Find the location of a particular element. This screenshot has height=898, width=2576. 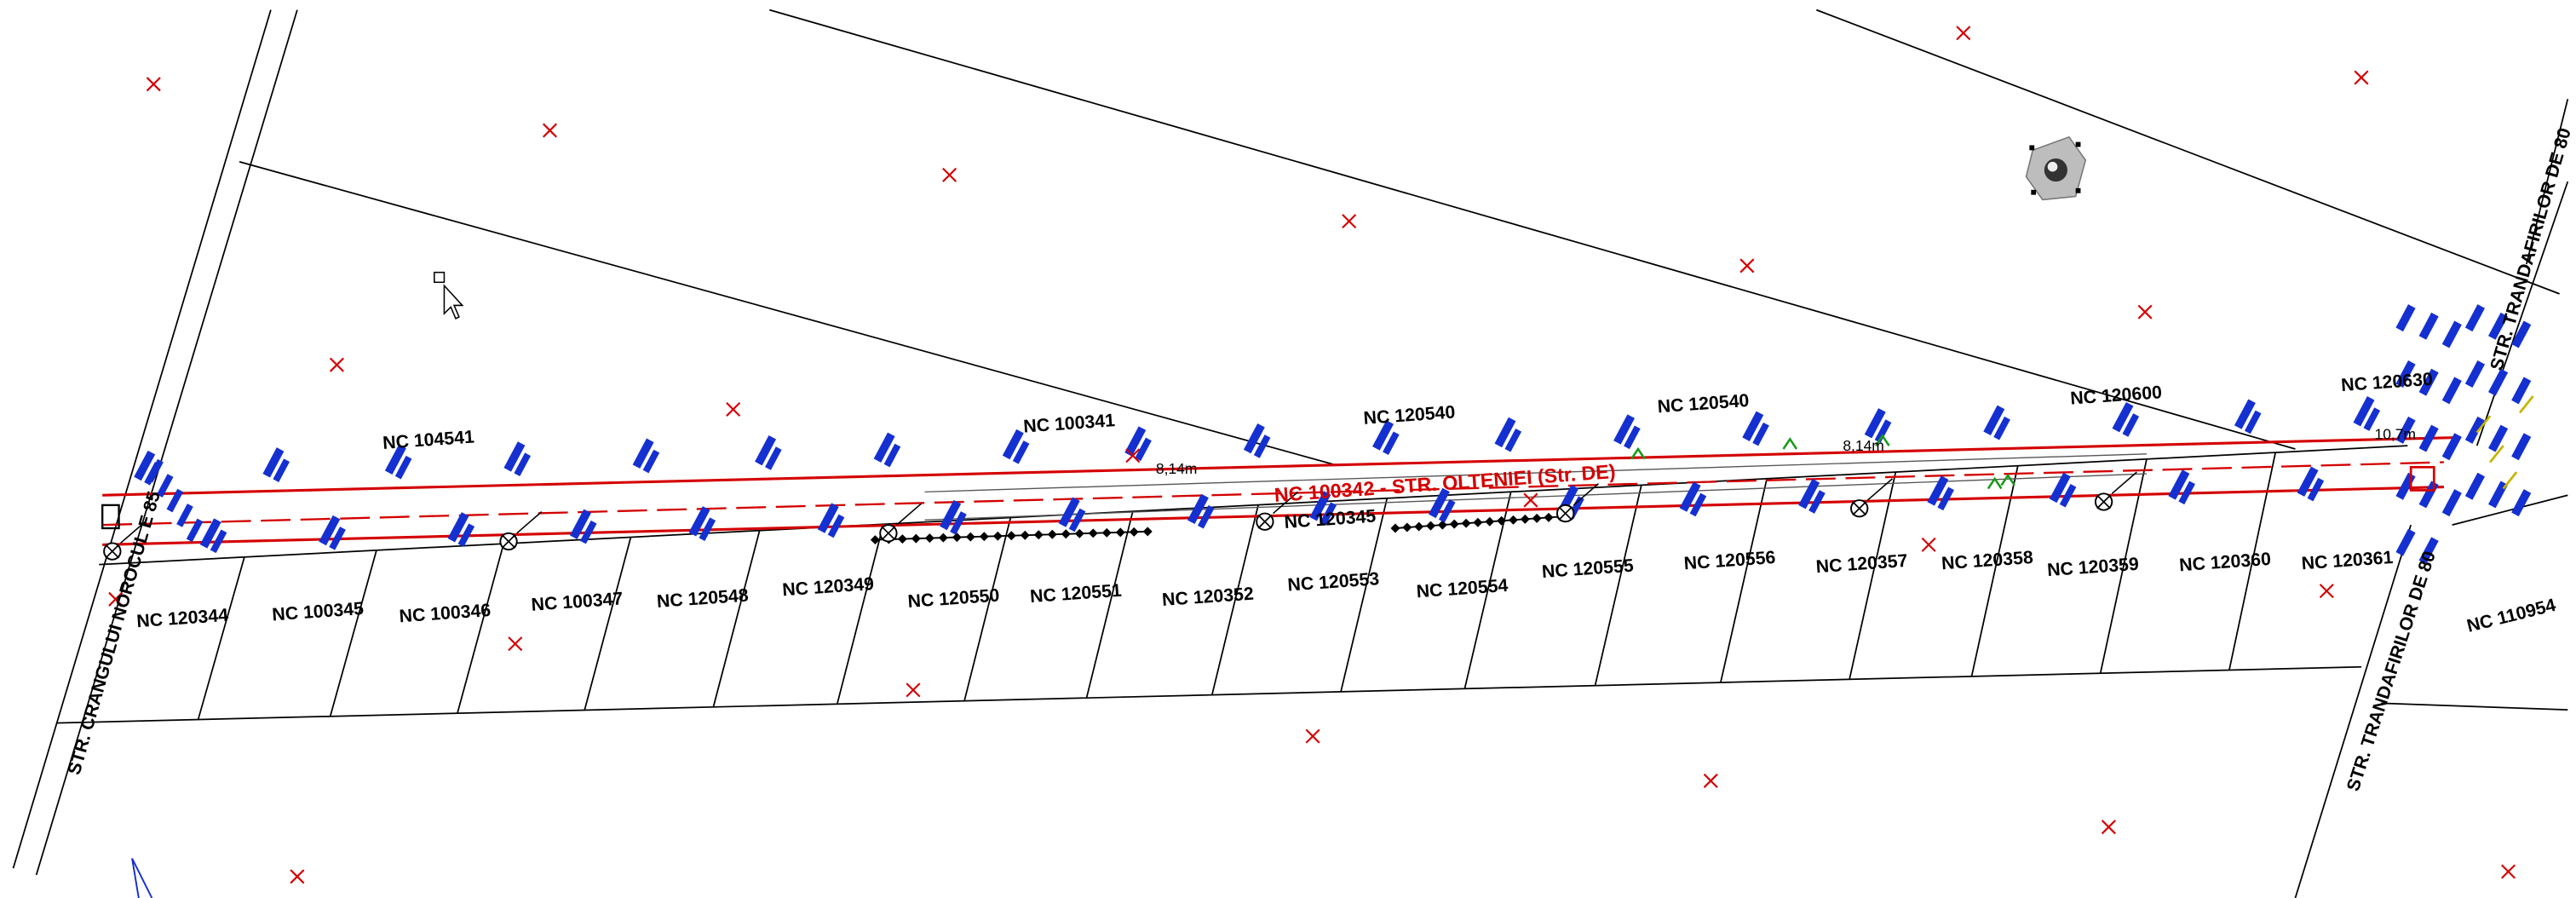

mouse-pointer-icon is located at coordinates (449, 295).